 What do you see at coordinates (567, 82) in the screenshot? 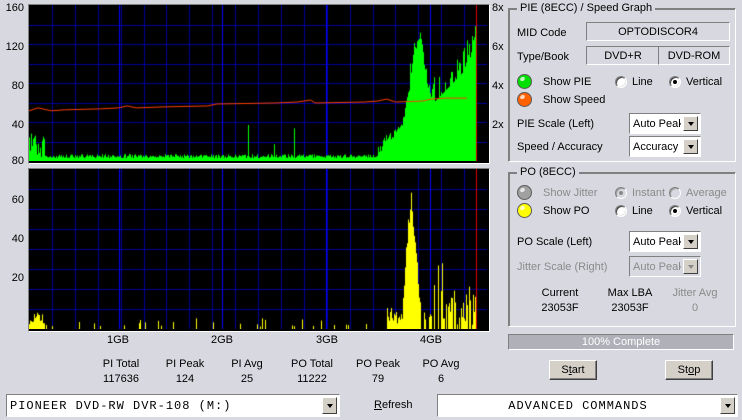
I see `show-pie-label: Show PIE` at bounding box center [567, 82].